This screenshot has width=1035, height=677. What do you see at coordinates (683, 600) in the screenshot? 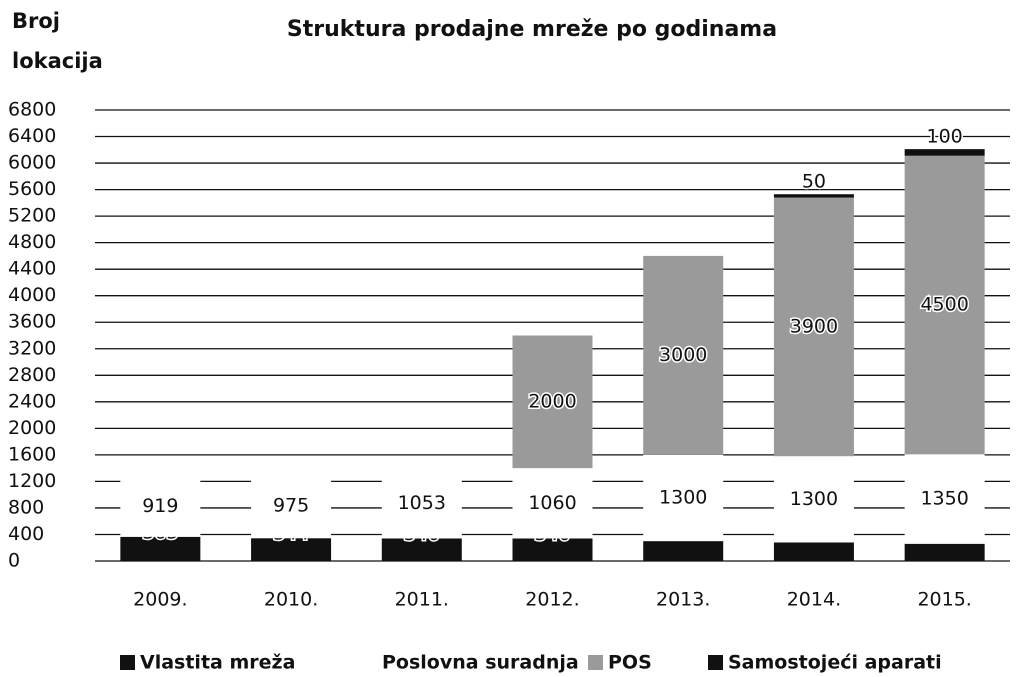
I see `x-tick-label: 2013.` at bounding box center [683, 600].